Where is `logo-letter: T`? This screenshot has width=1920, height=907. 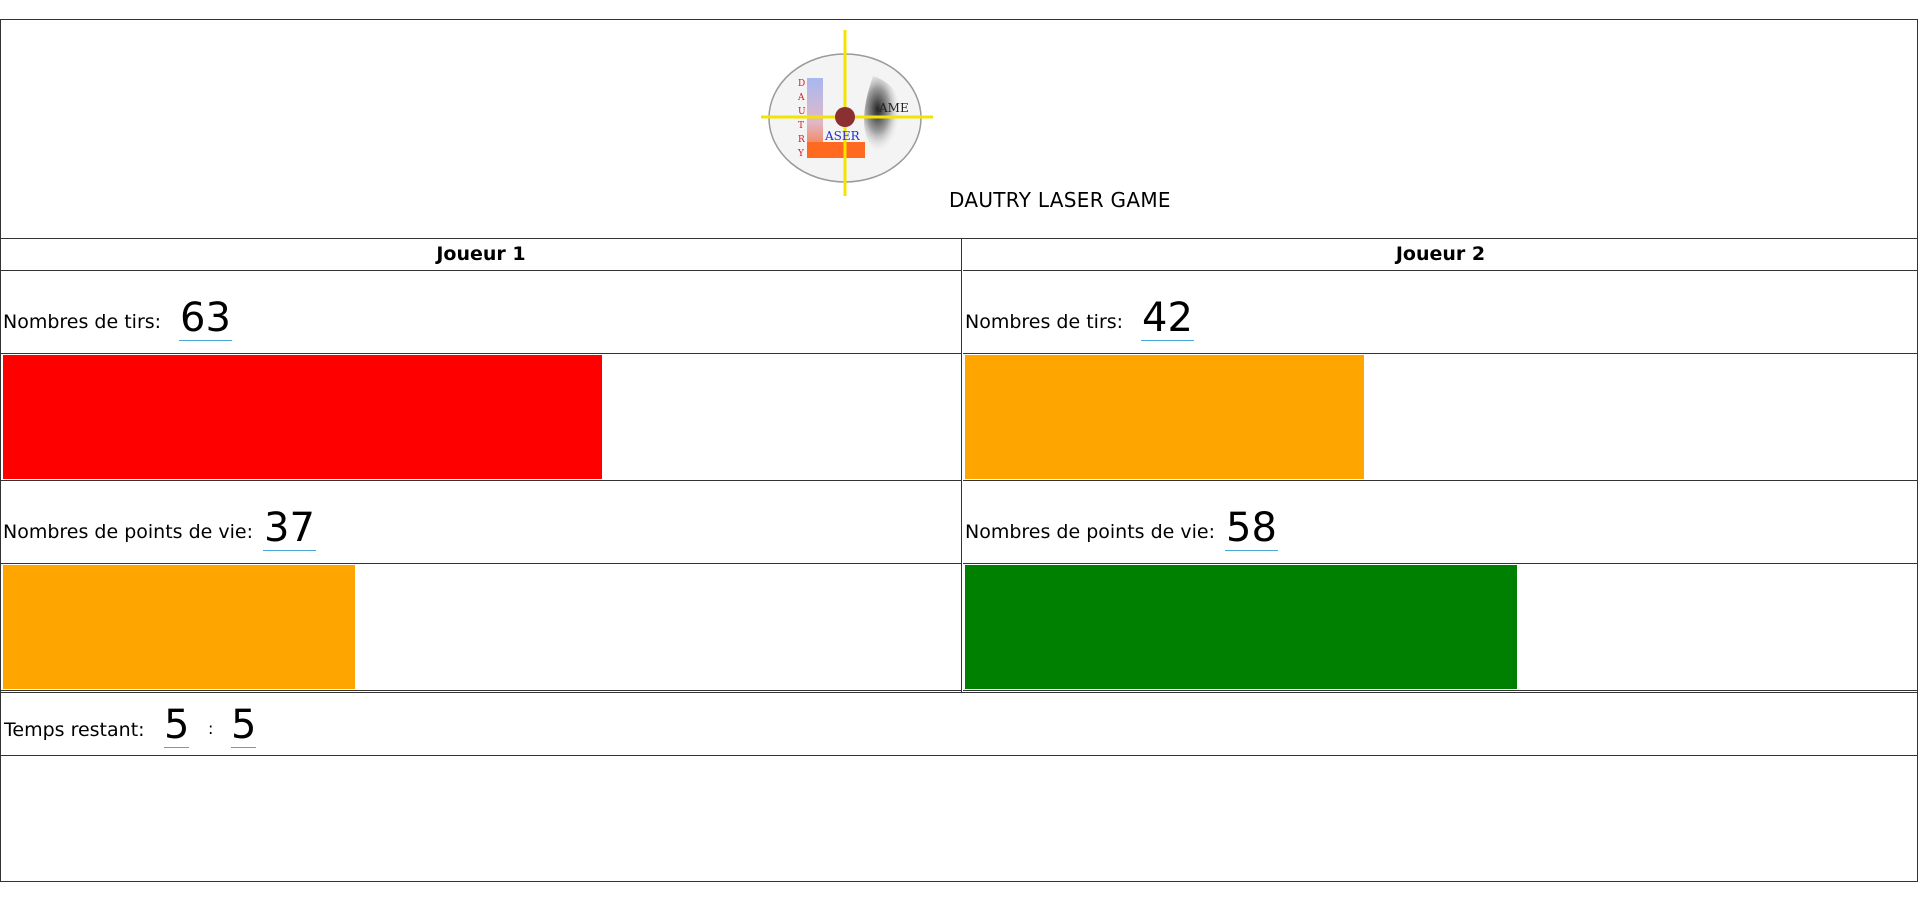 logo-letter: T is located at coordinates (801, 126).